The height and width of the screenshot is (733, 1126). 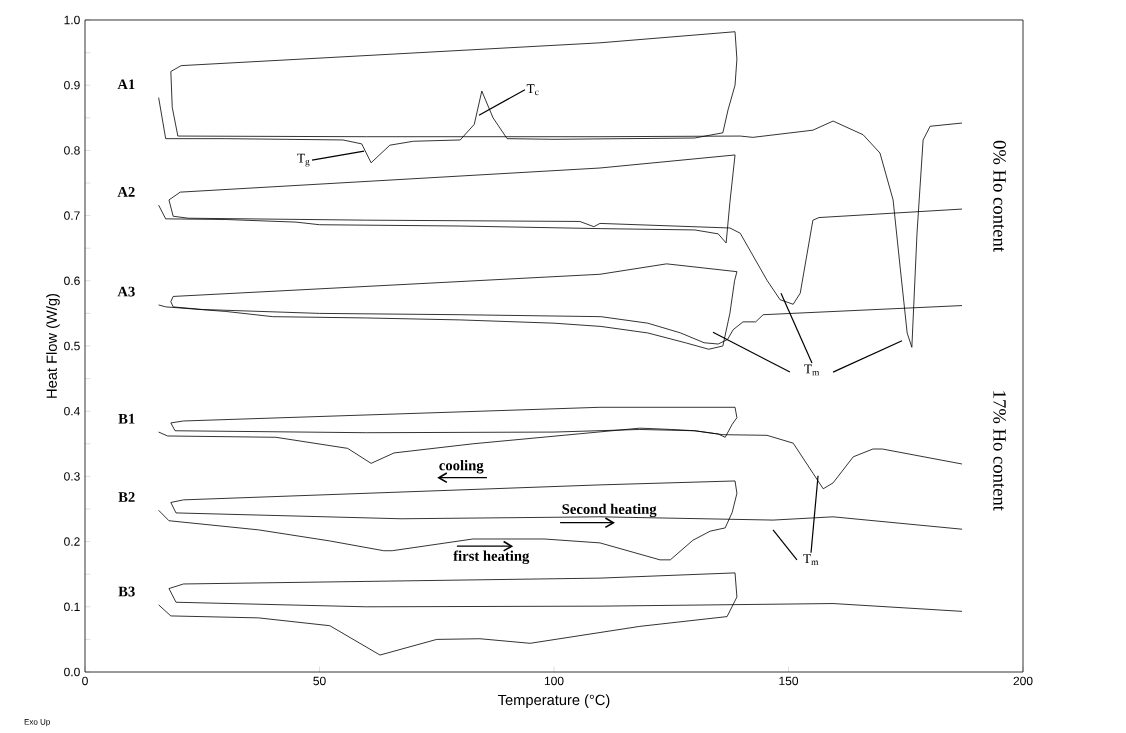 I want to click on x-tick-label: 200, so click(x=1023, y=681).